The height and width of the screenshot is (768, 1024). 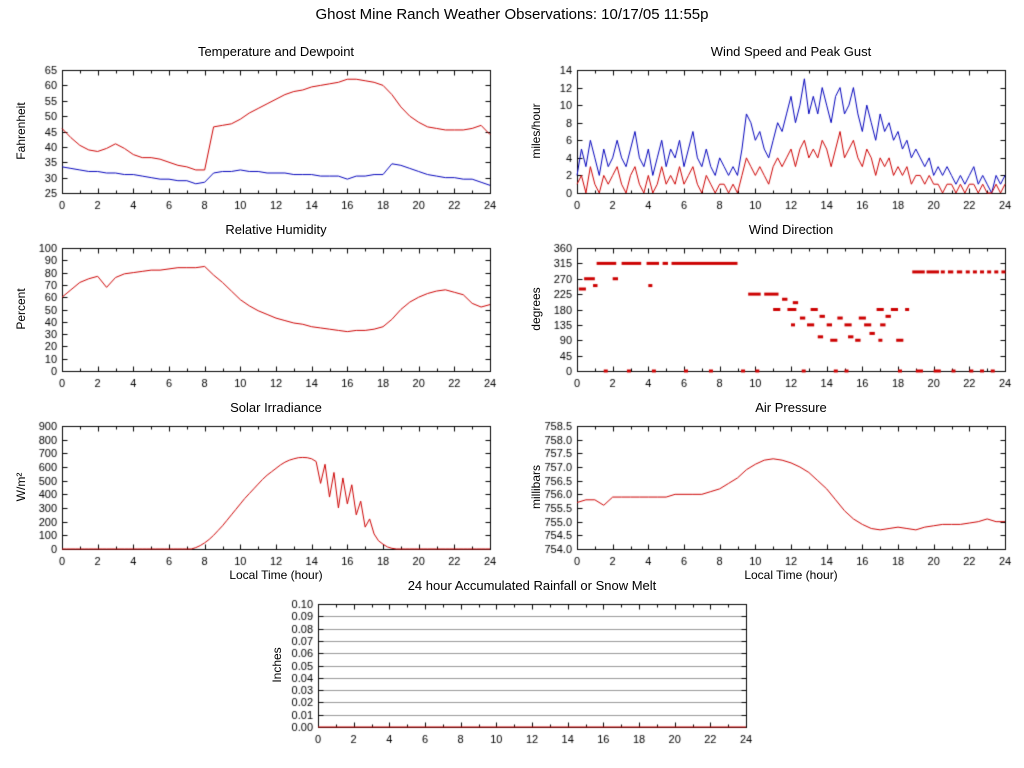 I want to click on chart-relative-humidity: Relative Humidity Percent, so click(x=256, y=316).